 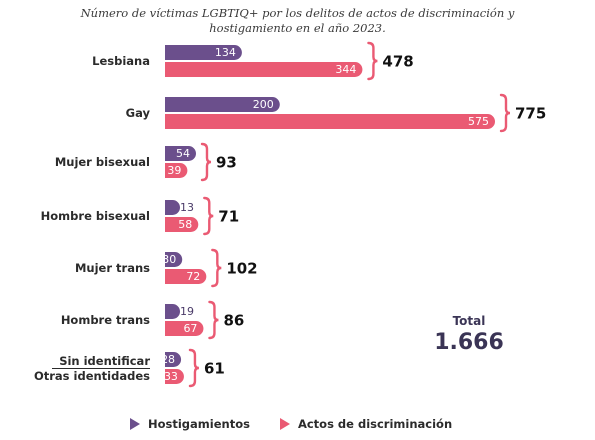 I want to click on bar-hostigamientos-lesbiana, so click(x=203, y=52).